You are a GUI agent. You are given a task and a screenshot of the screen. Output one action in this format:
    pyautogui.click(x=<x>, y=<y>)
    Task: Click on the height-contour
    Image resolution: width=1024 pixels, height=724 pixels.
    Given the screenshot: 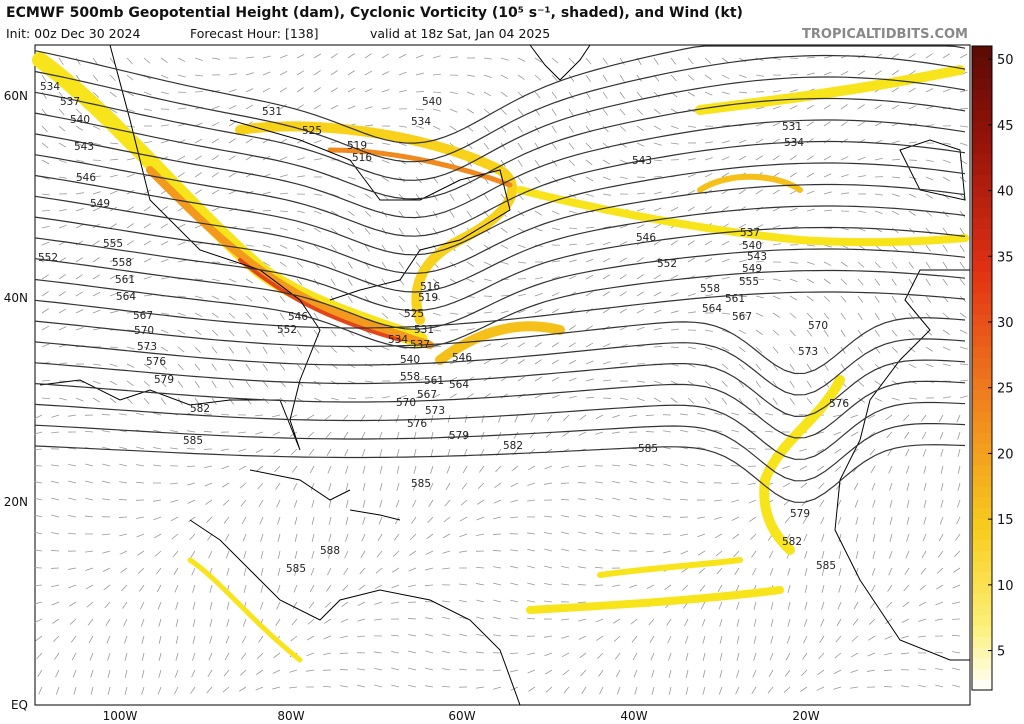 What is the action you would take?
    pyautogui.click(x=500, y=148)
    